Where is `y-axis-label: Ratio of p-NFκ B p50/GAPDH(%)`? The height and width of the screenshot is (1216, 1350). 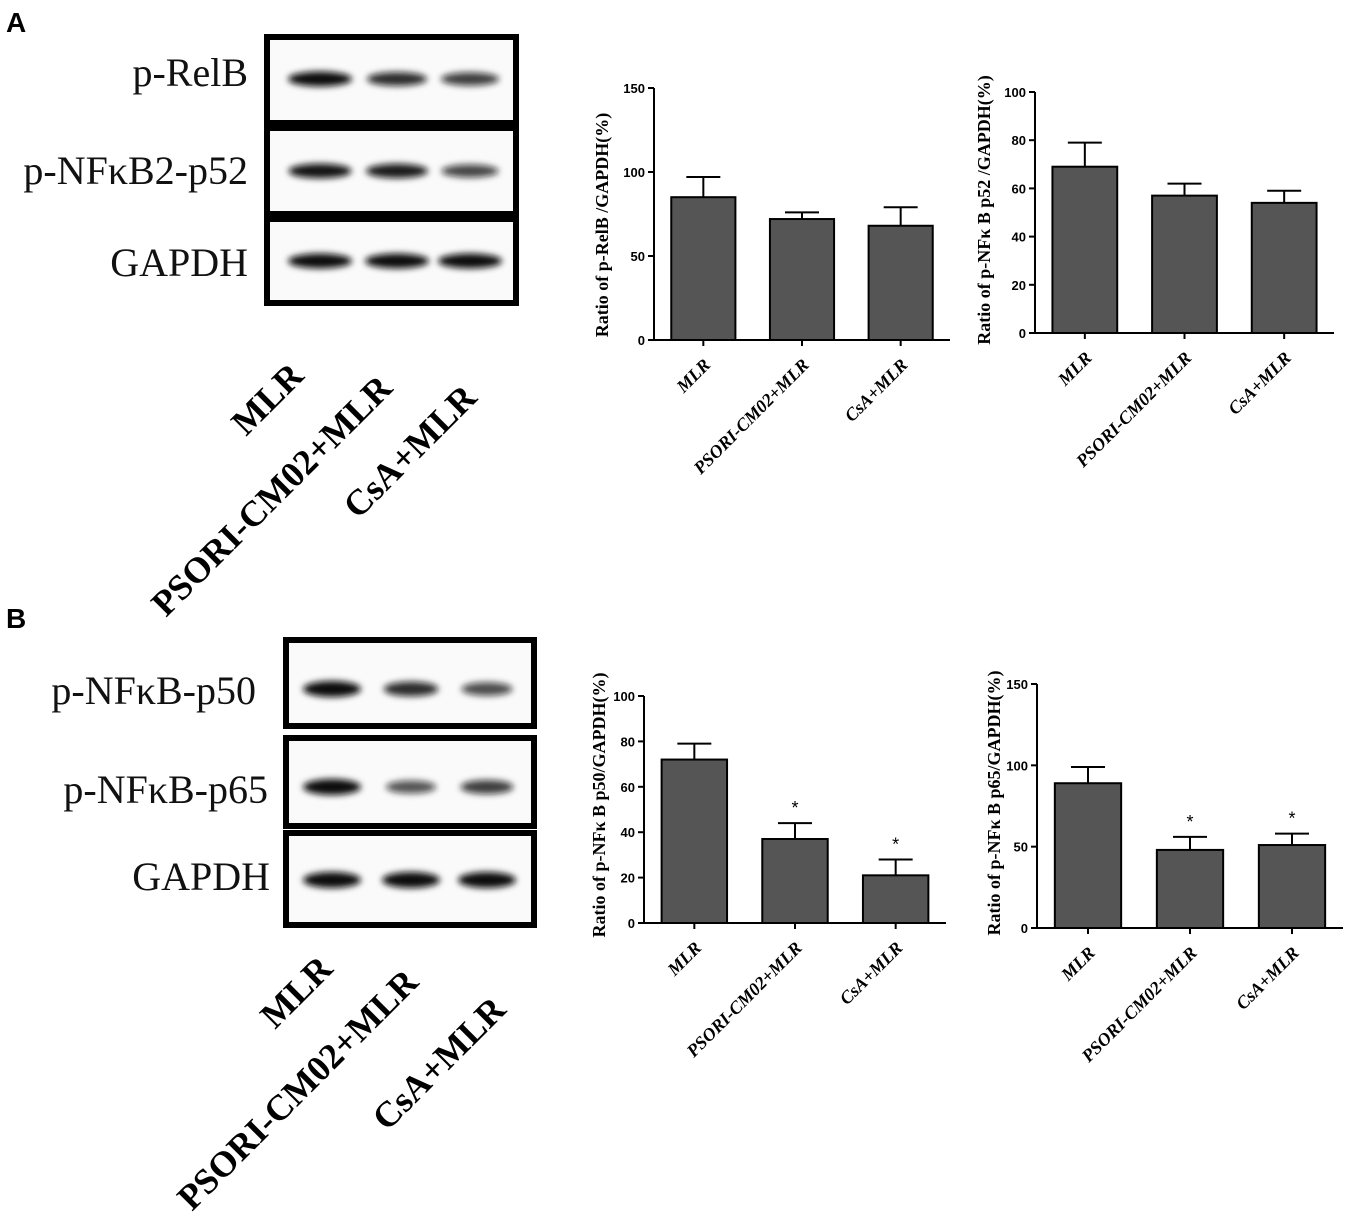 y-axis-label: Ratio of p-NFκ B p50/GAPDH(%) is located at coordinates (599, 805).